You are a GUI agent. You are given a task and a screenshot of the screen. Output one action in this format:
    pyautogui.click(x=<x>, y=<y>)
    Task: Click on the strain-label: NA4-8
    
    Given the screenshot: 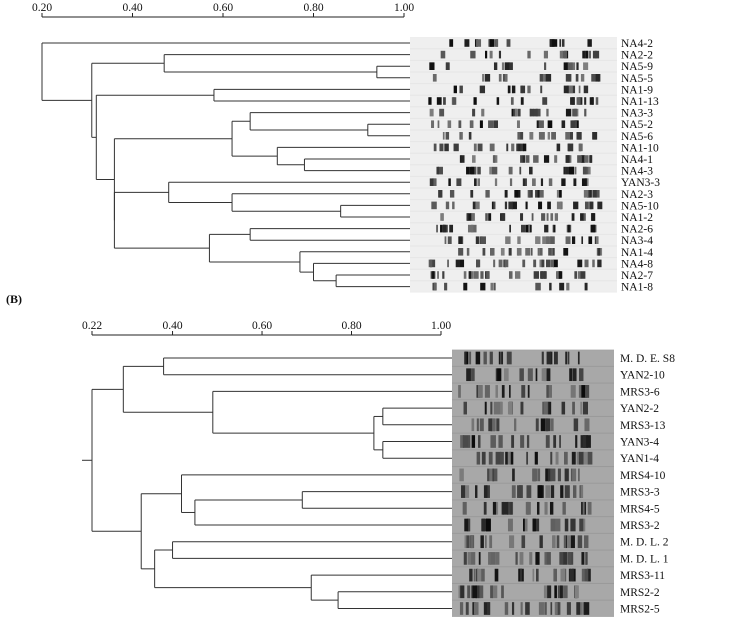 What is the action you would take?
    pyautogui.click(x=637, y=264)
    